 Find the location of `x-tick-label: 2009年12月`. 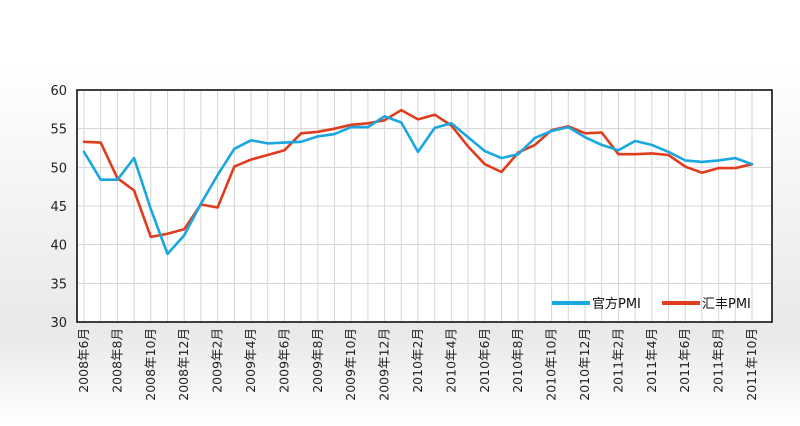

x-tick-label: 2009年12月 is located at coordinates (384, 364).